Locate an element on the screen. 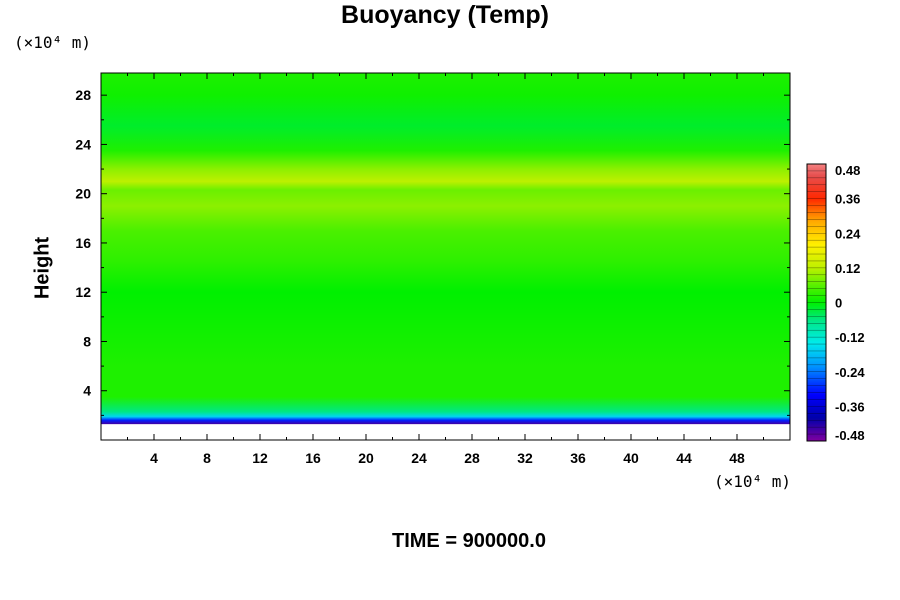 This screenshot has width=900, height=600. time-readout: TIME = 900000.0 is located at coordinates (469, 541).